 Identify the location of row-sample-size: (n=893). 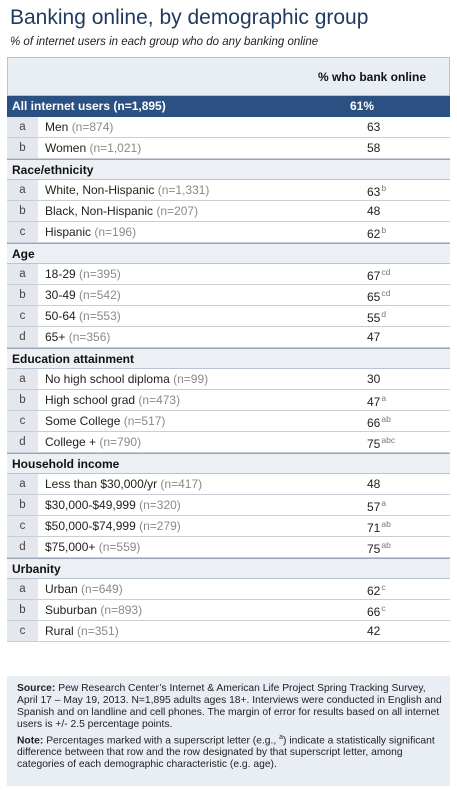
(121, 610).